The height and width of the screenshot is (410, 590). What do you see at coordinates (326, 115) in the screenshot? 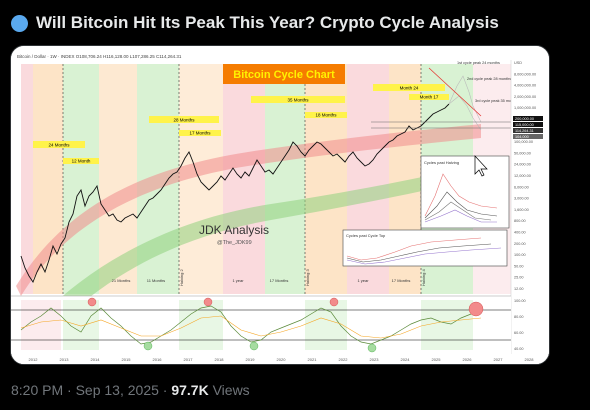
I see `months-label: 18 Months` at bounding box center [326, 115].